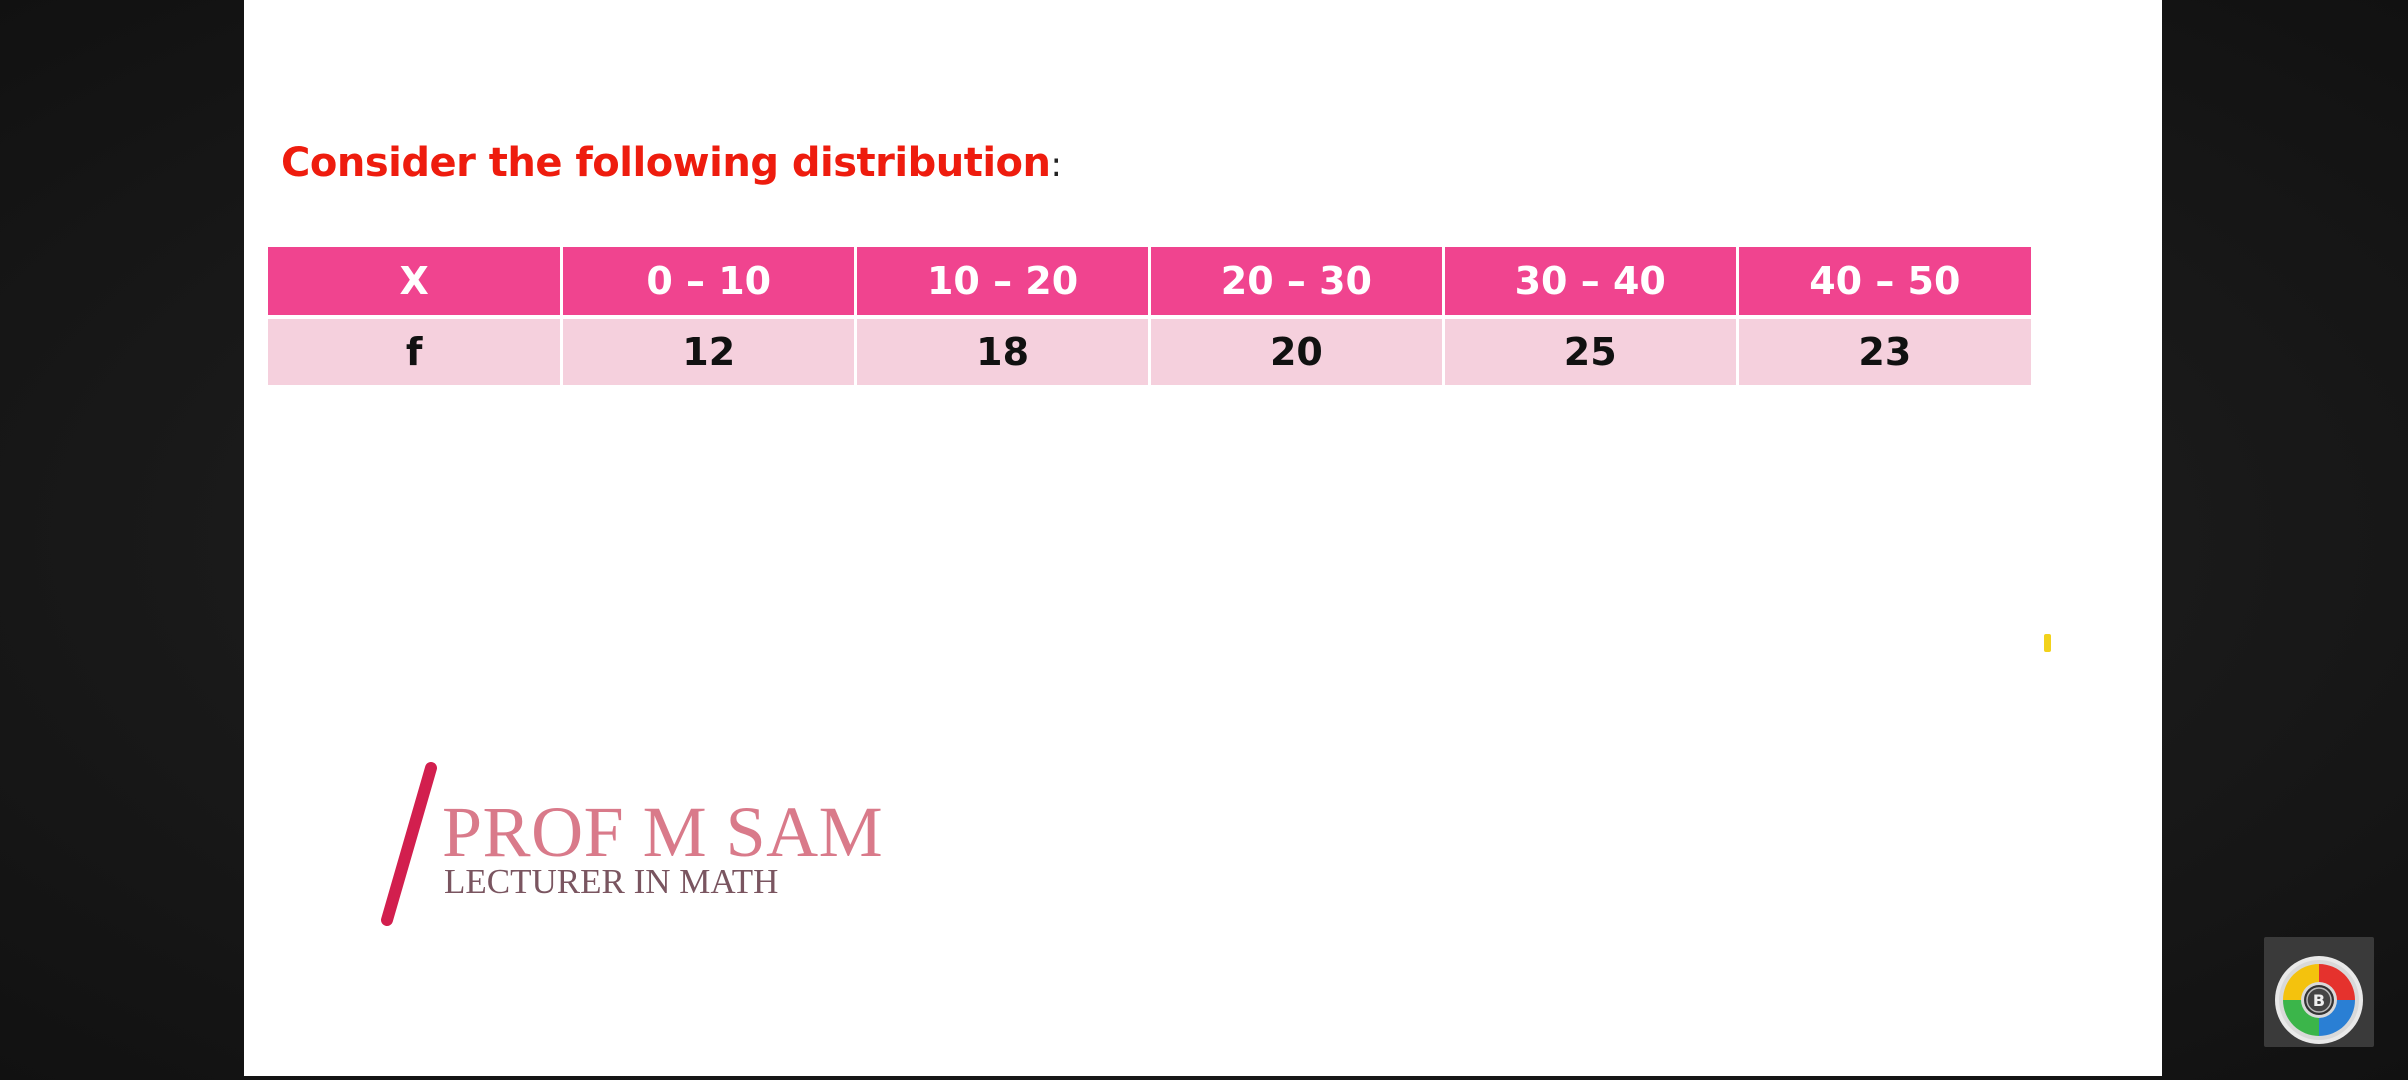 This screenshot has height=1080, width=2408. I want to click on slide-heading-colon: :, so click(1056, 165).